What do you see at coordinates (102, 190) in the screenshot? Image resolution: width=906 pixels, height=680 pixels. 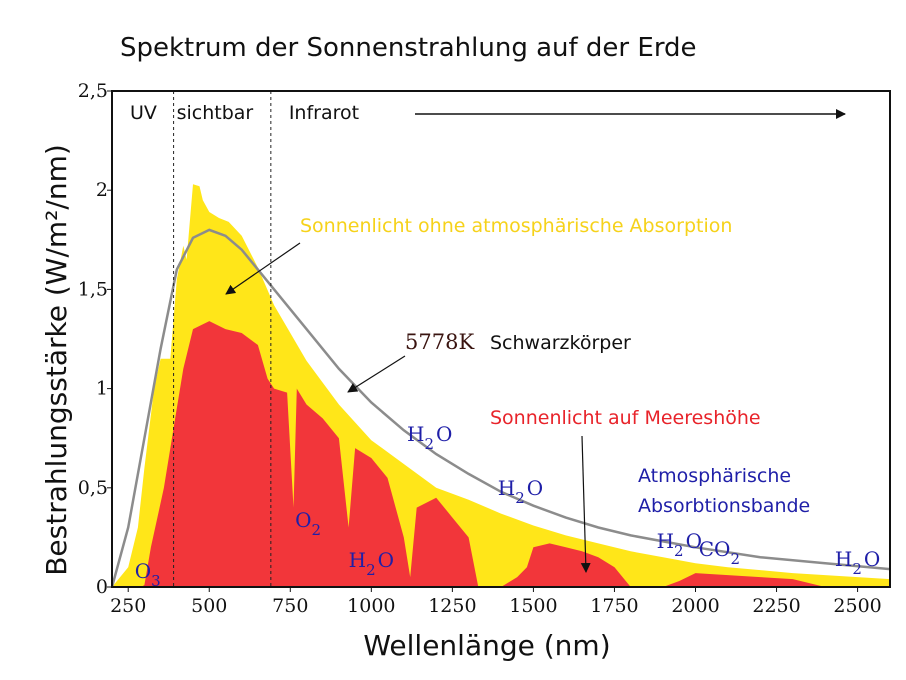 I see `y-tick-label: 2` at bounding box center [102, 190].